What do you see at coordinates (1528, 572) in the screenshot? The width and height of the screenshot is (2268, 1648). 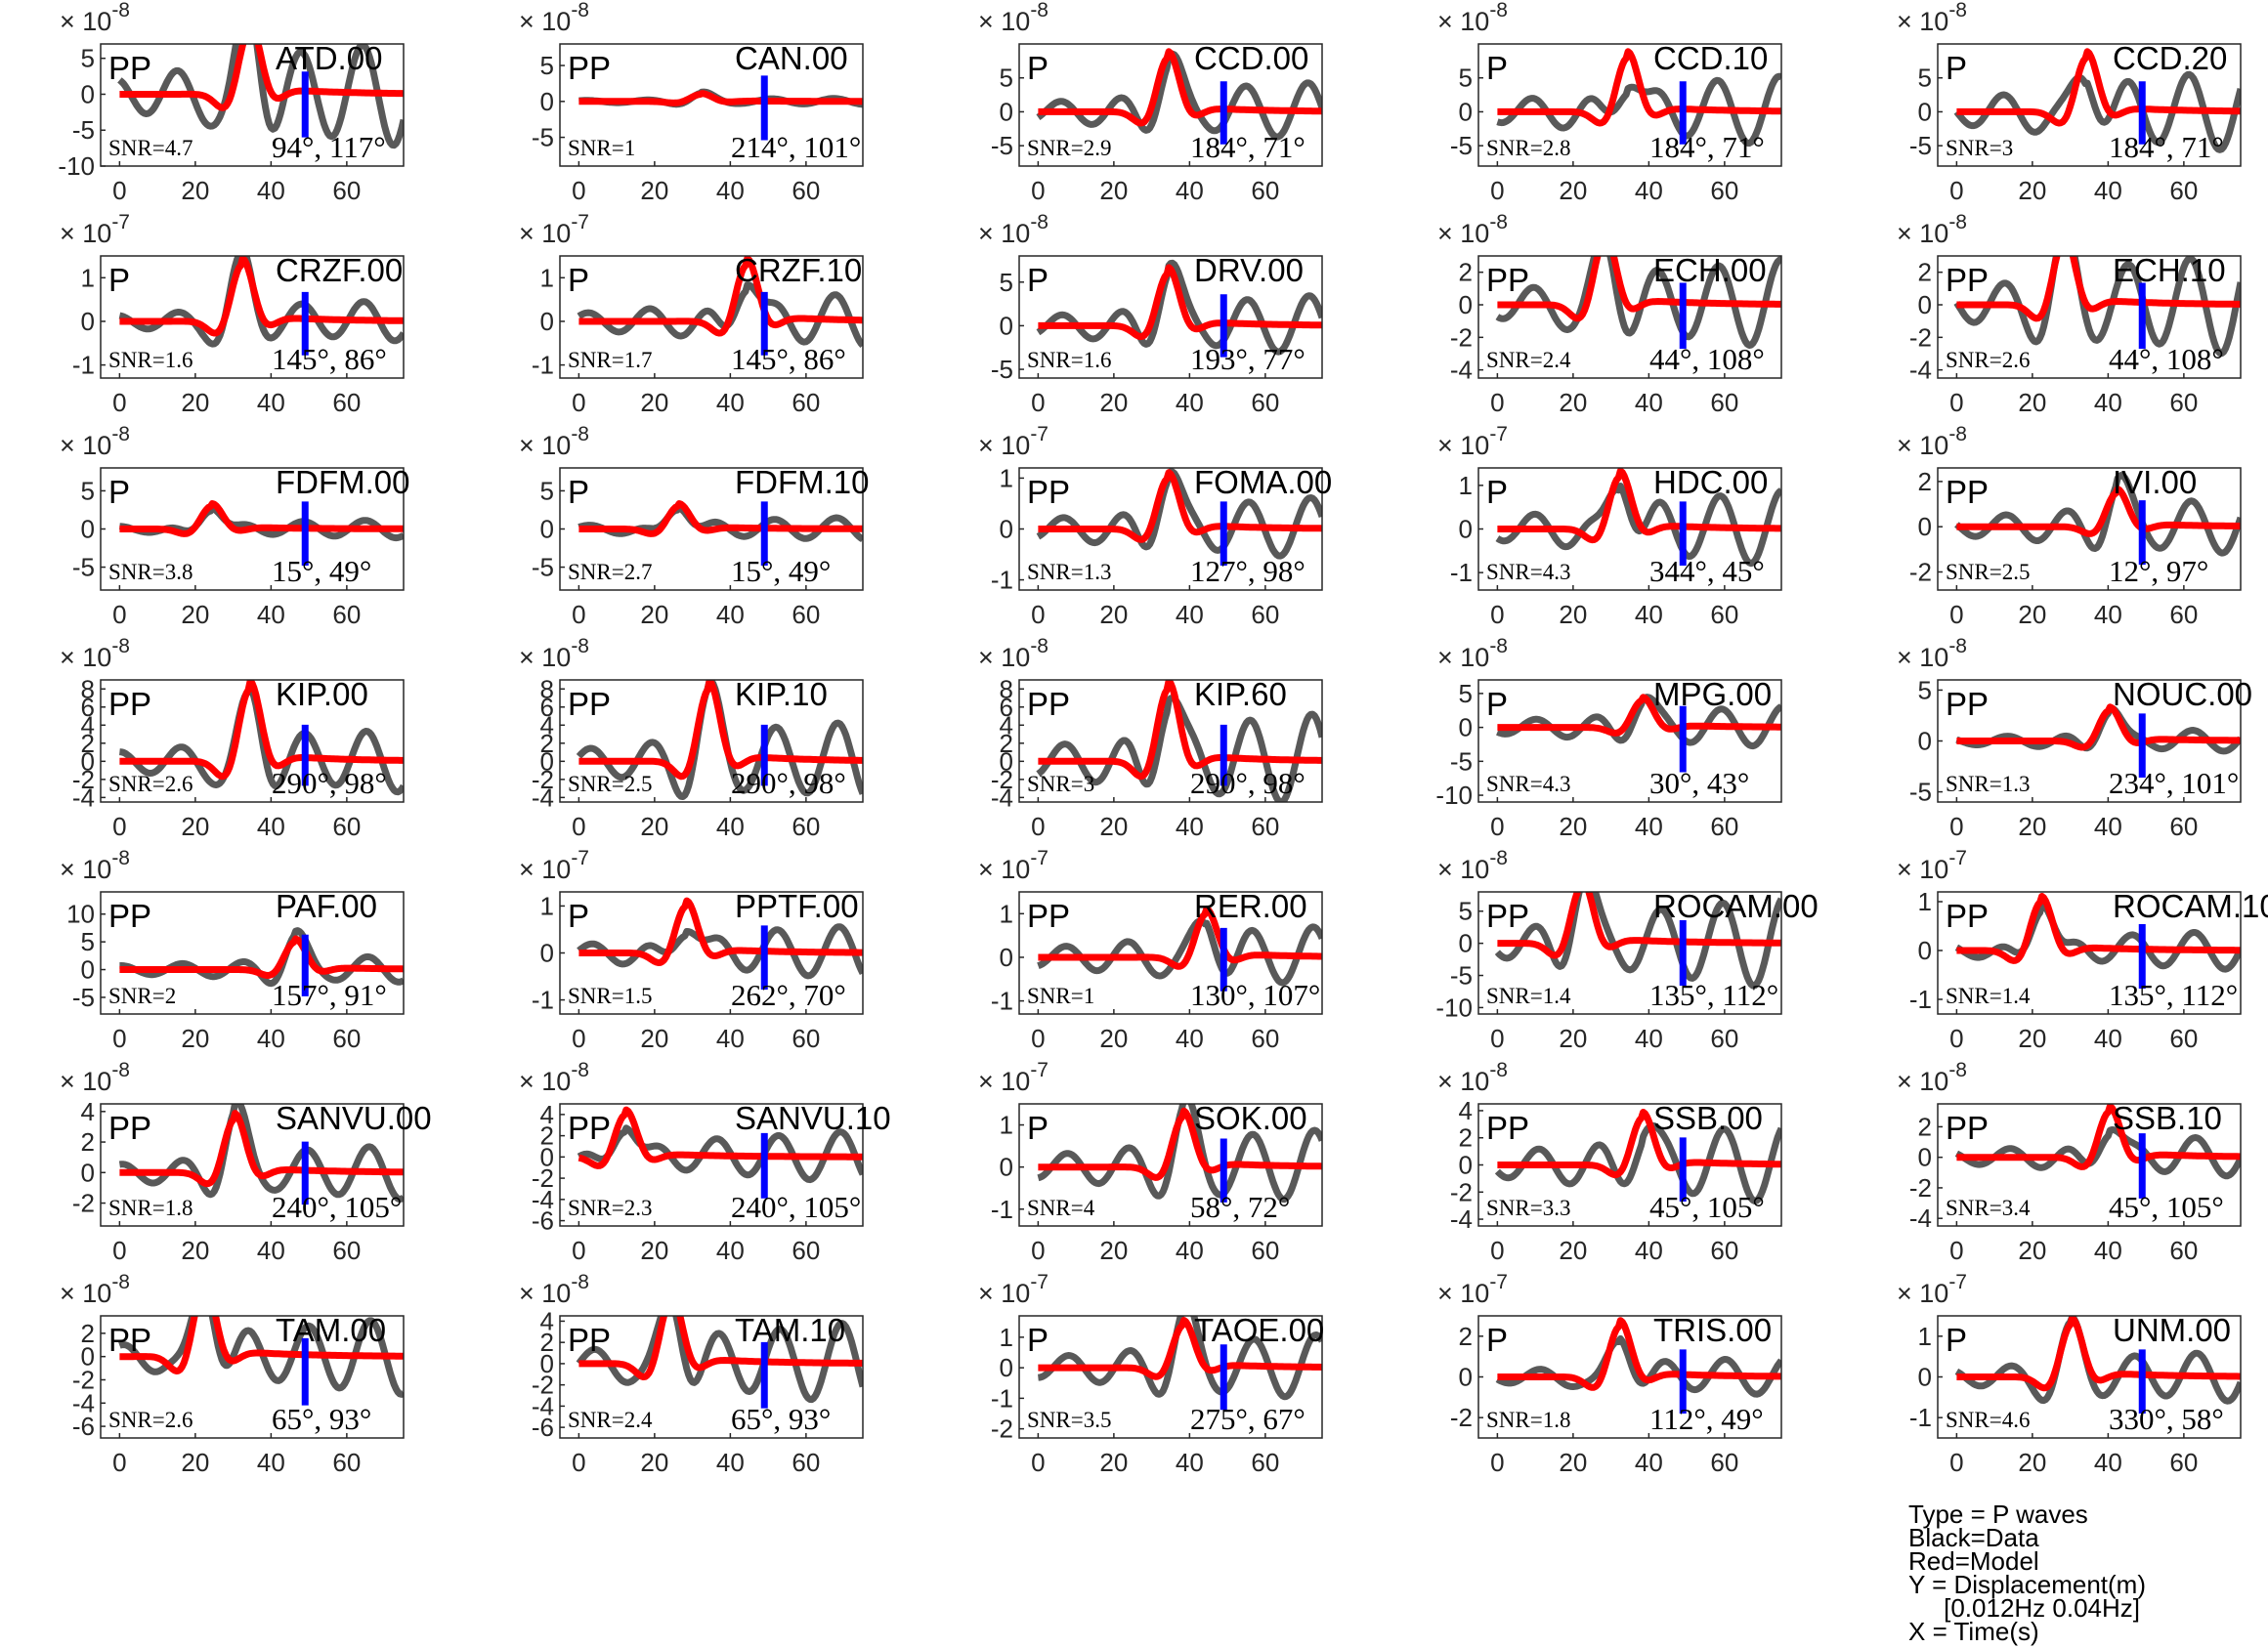 I see `snr-label: SNR=4.3` at bounding box center [1528, 572].